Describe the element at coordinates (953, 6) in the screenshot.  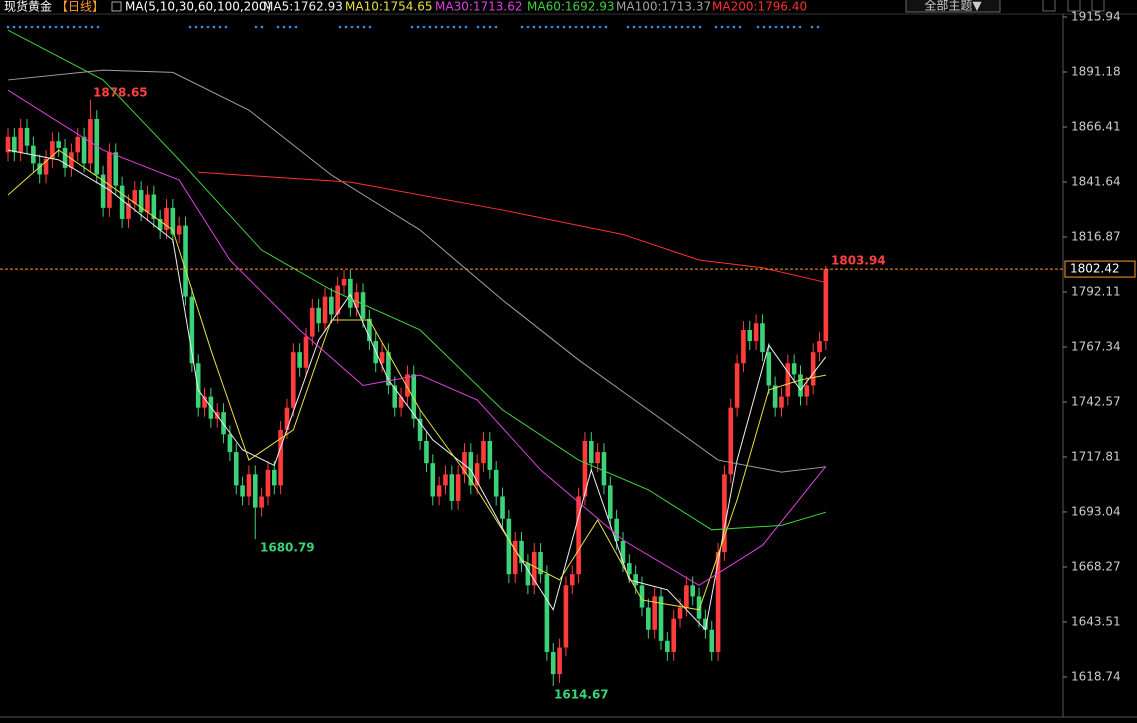
I see `theme-button` at that location.